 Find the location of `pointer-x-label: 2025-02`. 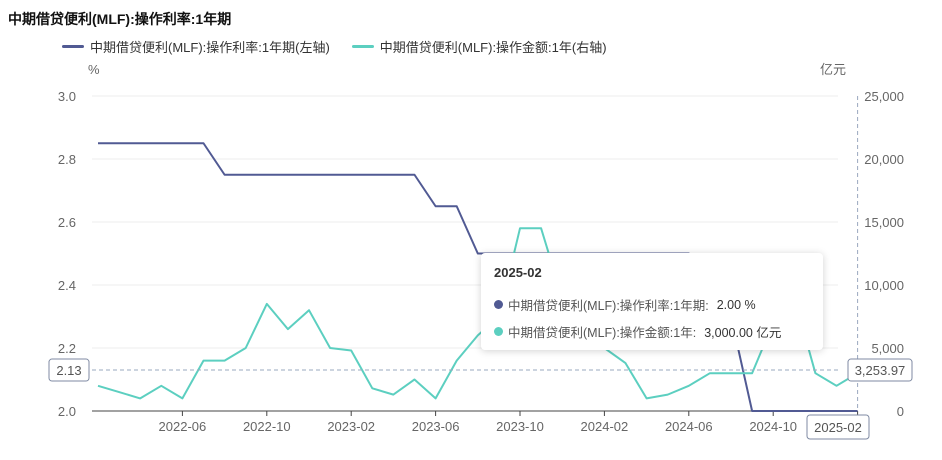

pointer-x-label: 2025-02 is located at coordinates (838, 427).